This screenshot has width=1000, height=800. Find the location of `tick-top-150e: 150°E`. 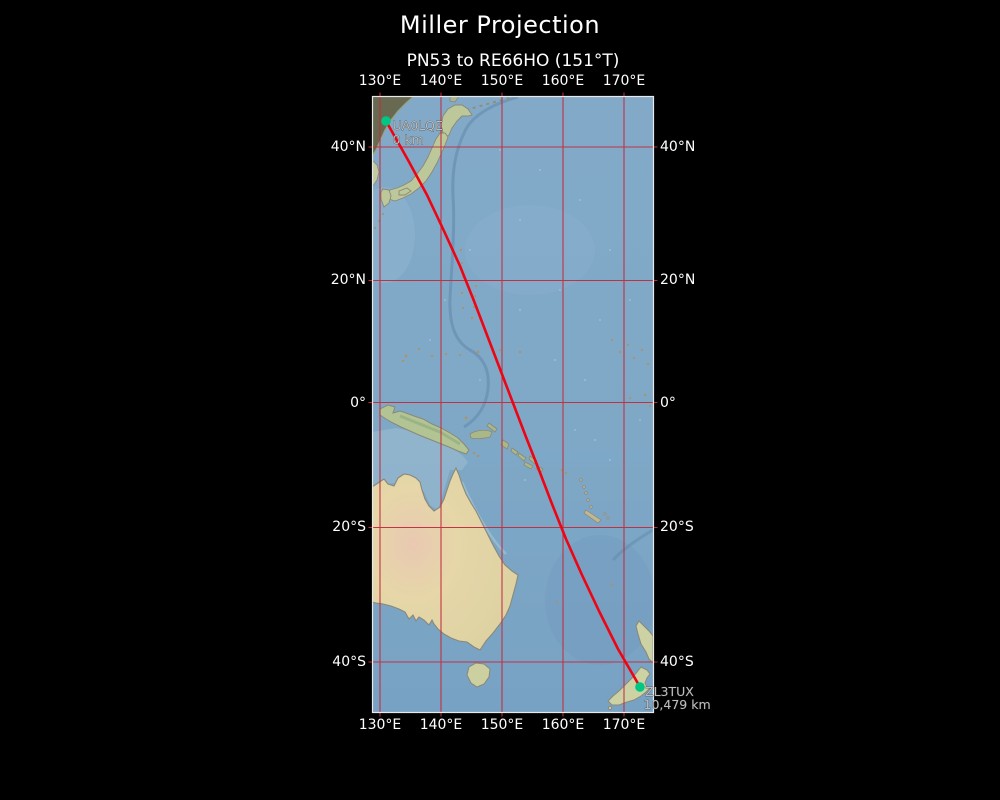

tick-top-150e: 150°E is located at coordinates (502, 81).